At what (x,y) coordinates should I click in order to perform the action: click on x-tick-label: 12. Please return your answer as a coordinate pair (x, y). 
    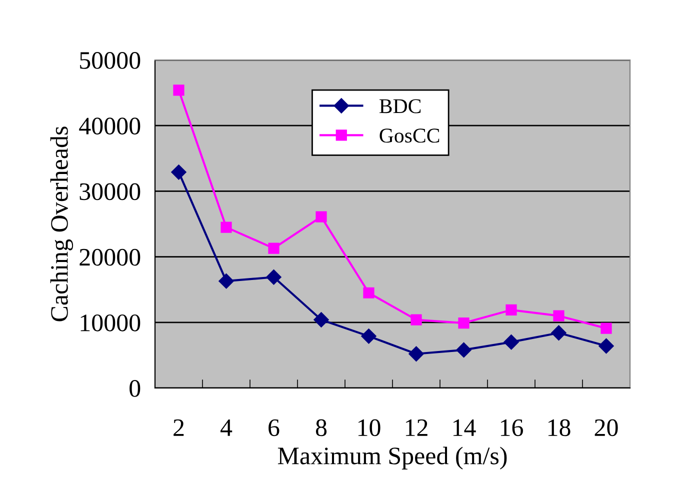
    Looking at the image, I should click on (417, 427).